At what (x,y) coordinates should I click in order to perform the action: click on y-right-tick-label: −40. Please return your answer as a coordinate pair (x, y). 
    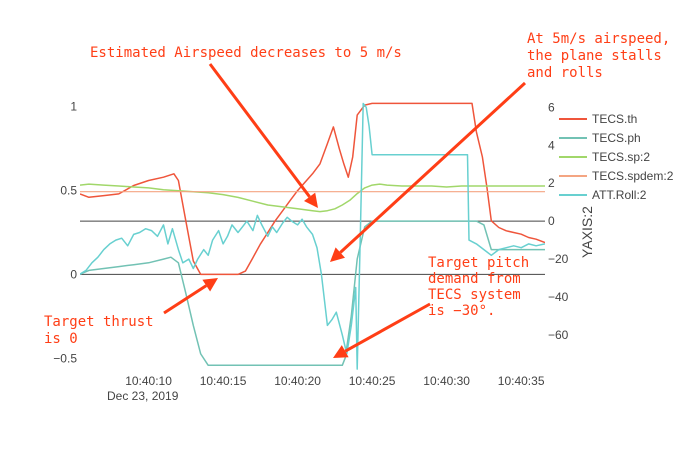
    Looking at the image, I should click on (558, 297).